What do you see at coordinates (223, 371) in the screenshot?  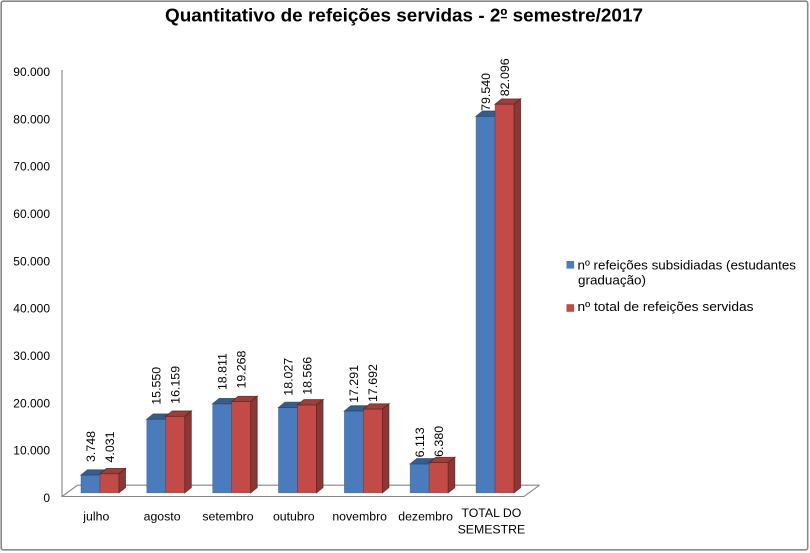 I see `svg-text: 18.811` at bounding box center [223, 371].